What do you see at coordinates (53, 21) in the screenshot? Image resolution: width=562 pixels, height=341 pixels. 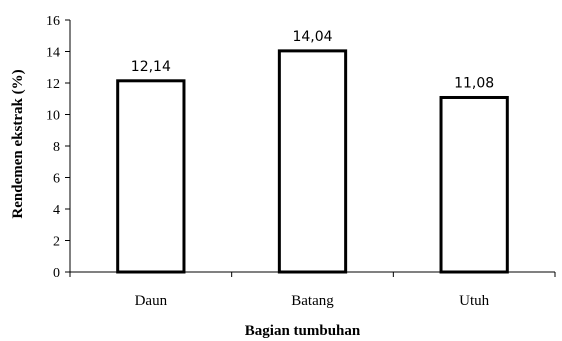 I see `y-tick-label: 16` at bounding box center [53, 21].